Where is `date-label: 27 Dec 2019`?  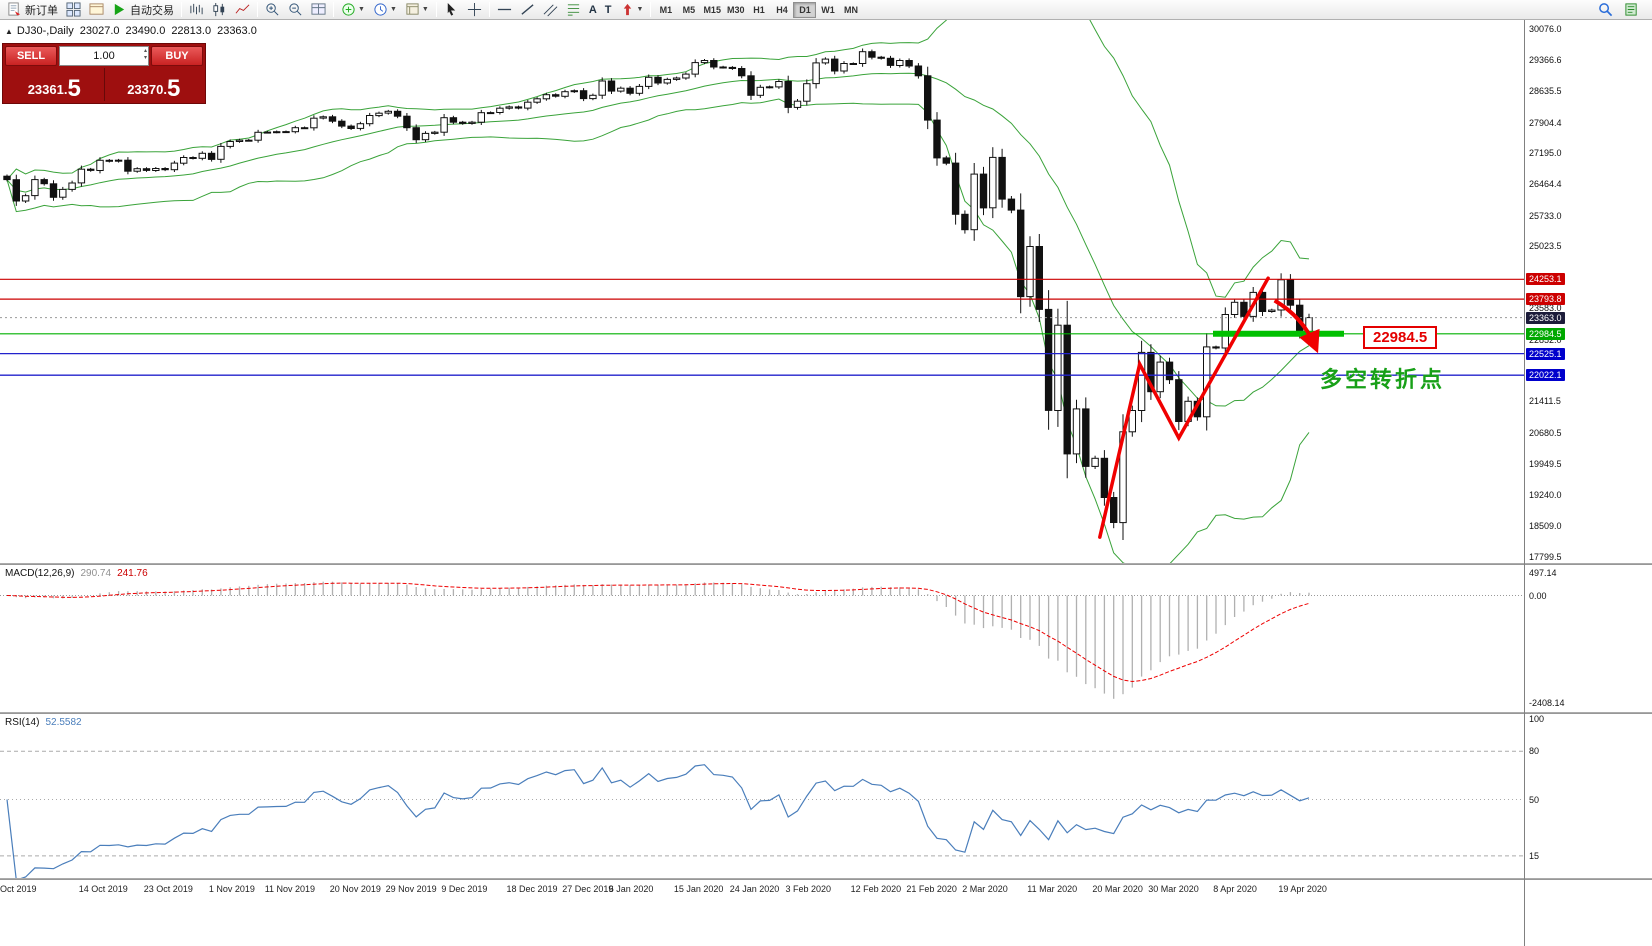
date-label: 27 Dec 2019 is located at coordinates (588, 889).